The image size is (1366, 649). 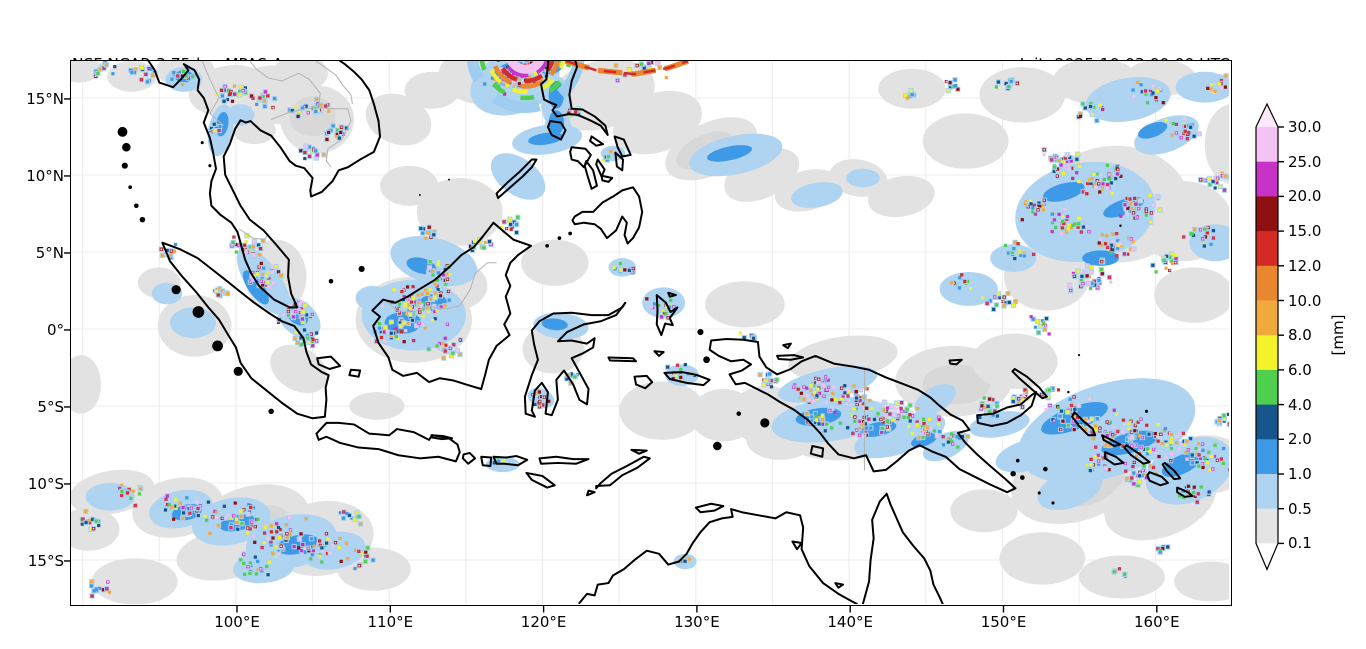 I want to click on colorbar-tick-label: 25.0, so click(x=1305, y=161).